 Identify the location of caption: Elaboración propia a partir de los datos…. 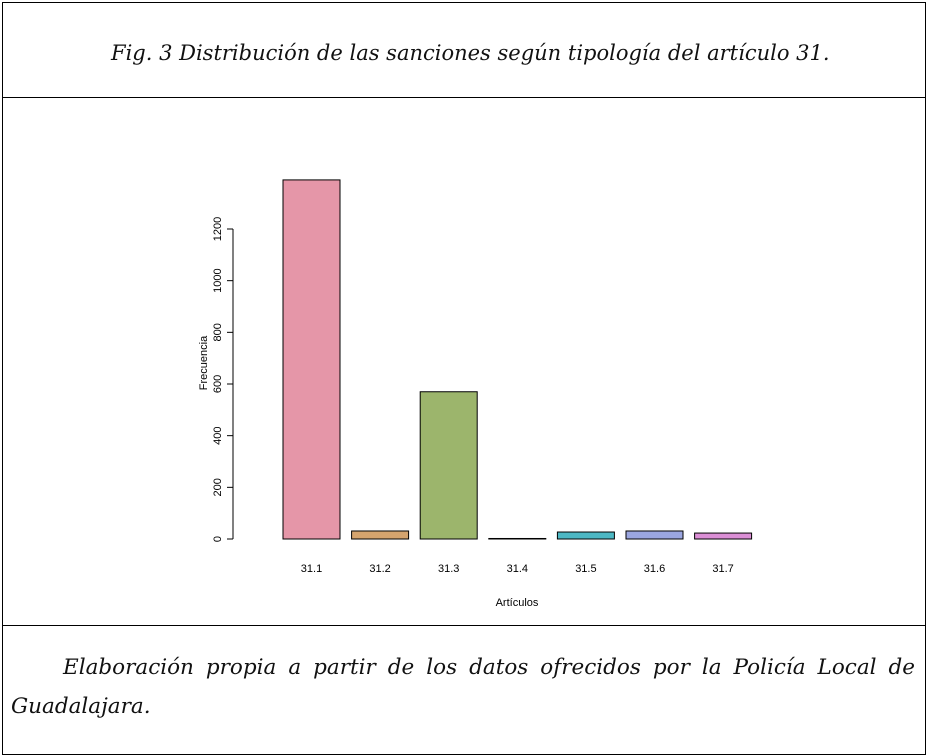
(463, 687).